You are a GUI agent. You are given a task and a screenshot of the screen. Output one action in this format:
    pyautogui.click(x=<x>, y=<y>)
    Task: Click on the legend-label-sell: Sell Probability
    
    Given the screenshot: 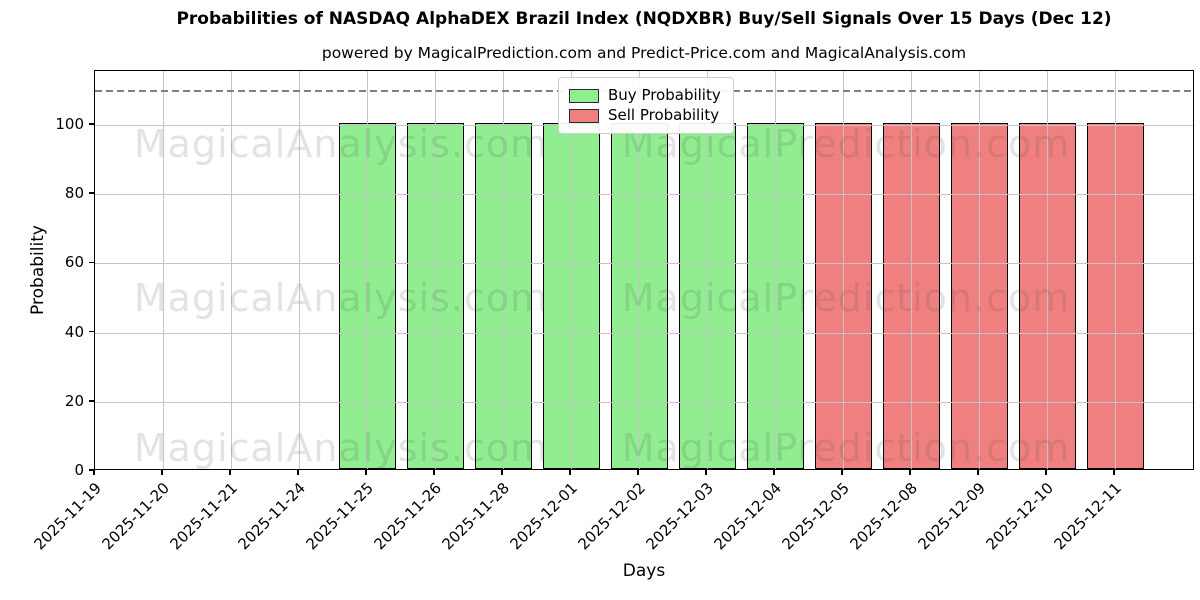 What is the action you would take?
    pyautogui.click(x=664, y=115)
    